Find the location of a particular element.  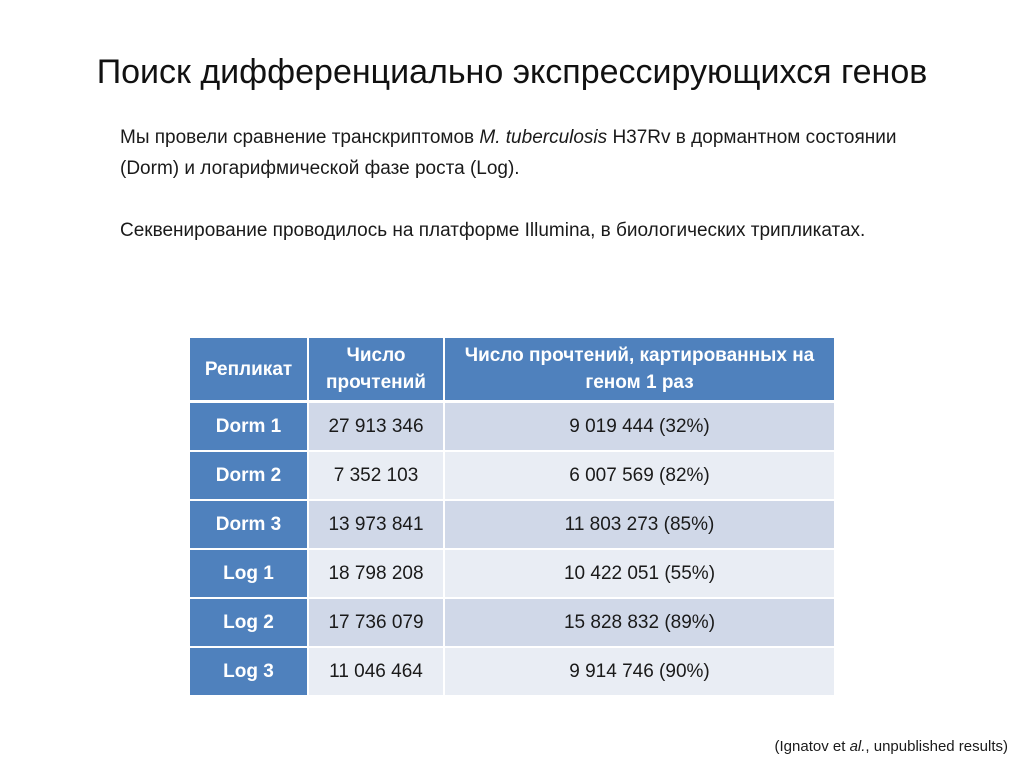

table-row: Log 2 17 736 079 15 828 832 (89%) is located at coordinates (512, 623).